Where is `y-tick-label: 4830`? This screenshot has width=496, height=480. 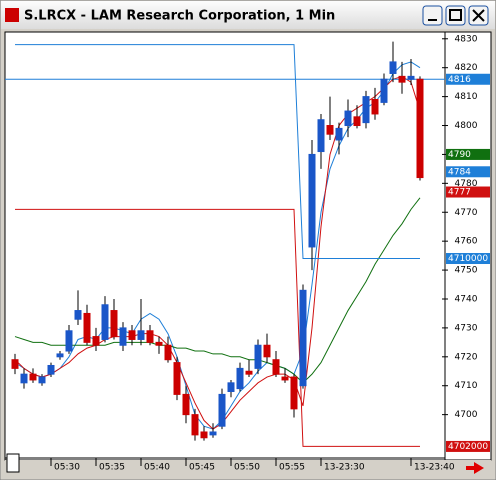 y-tick-label: 4830 is located at coordinates (466, 39).